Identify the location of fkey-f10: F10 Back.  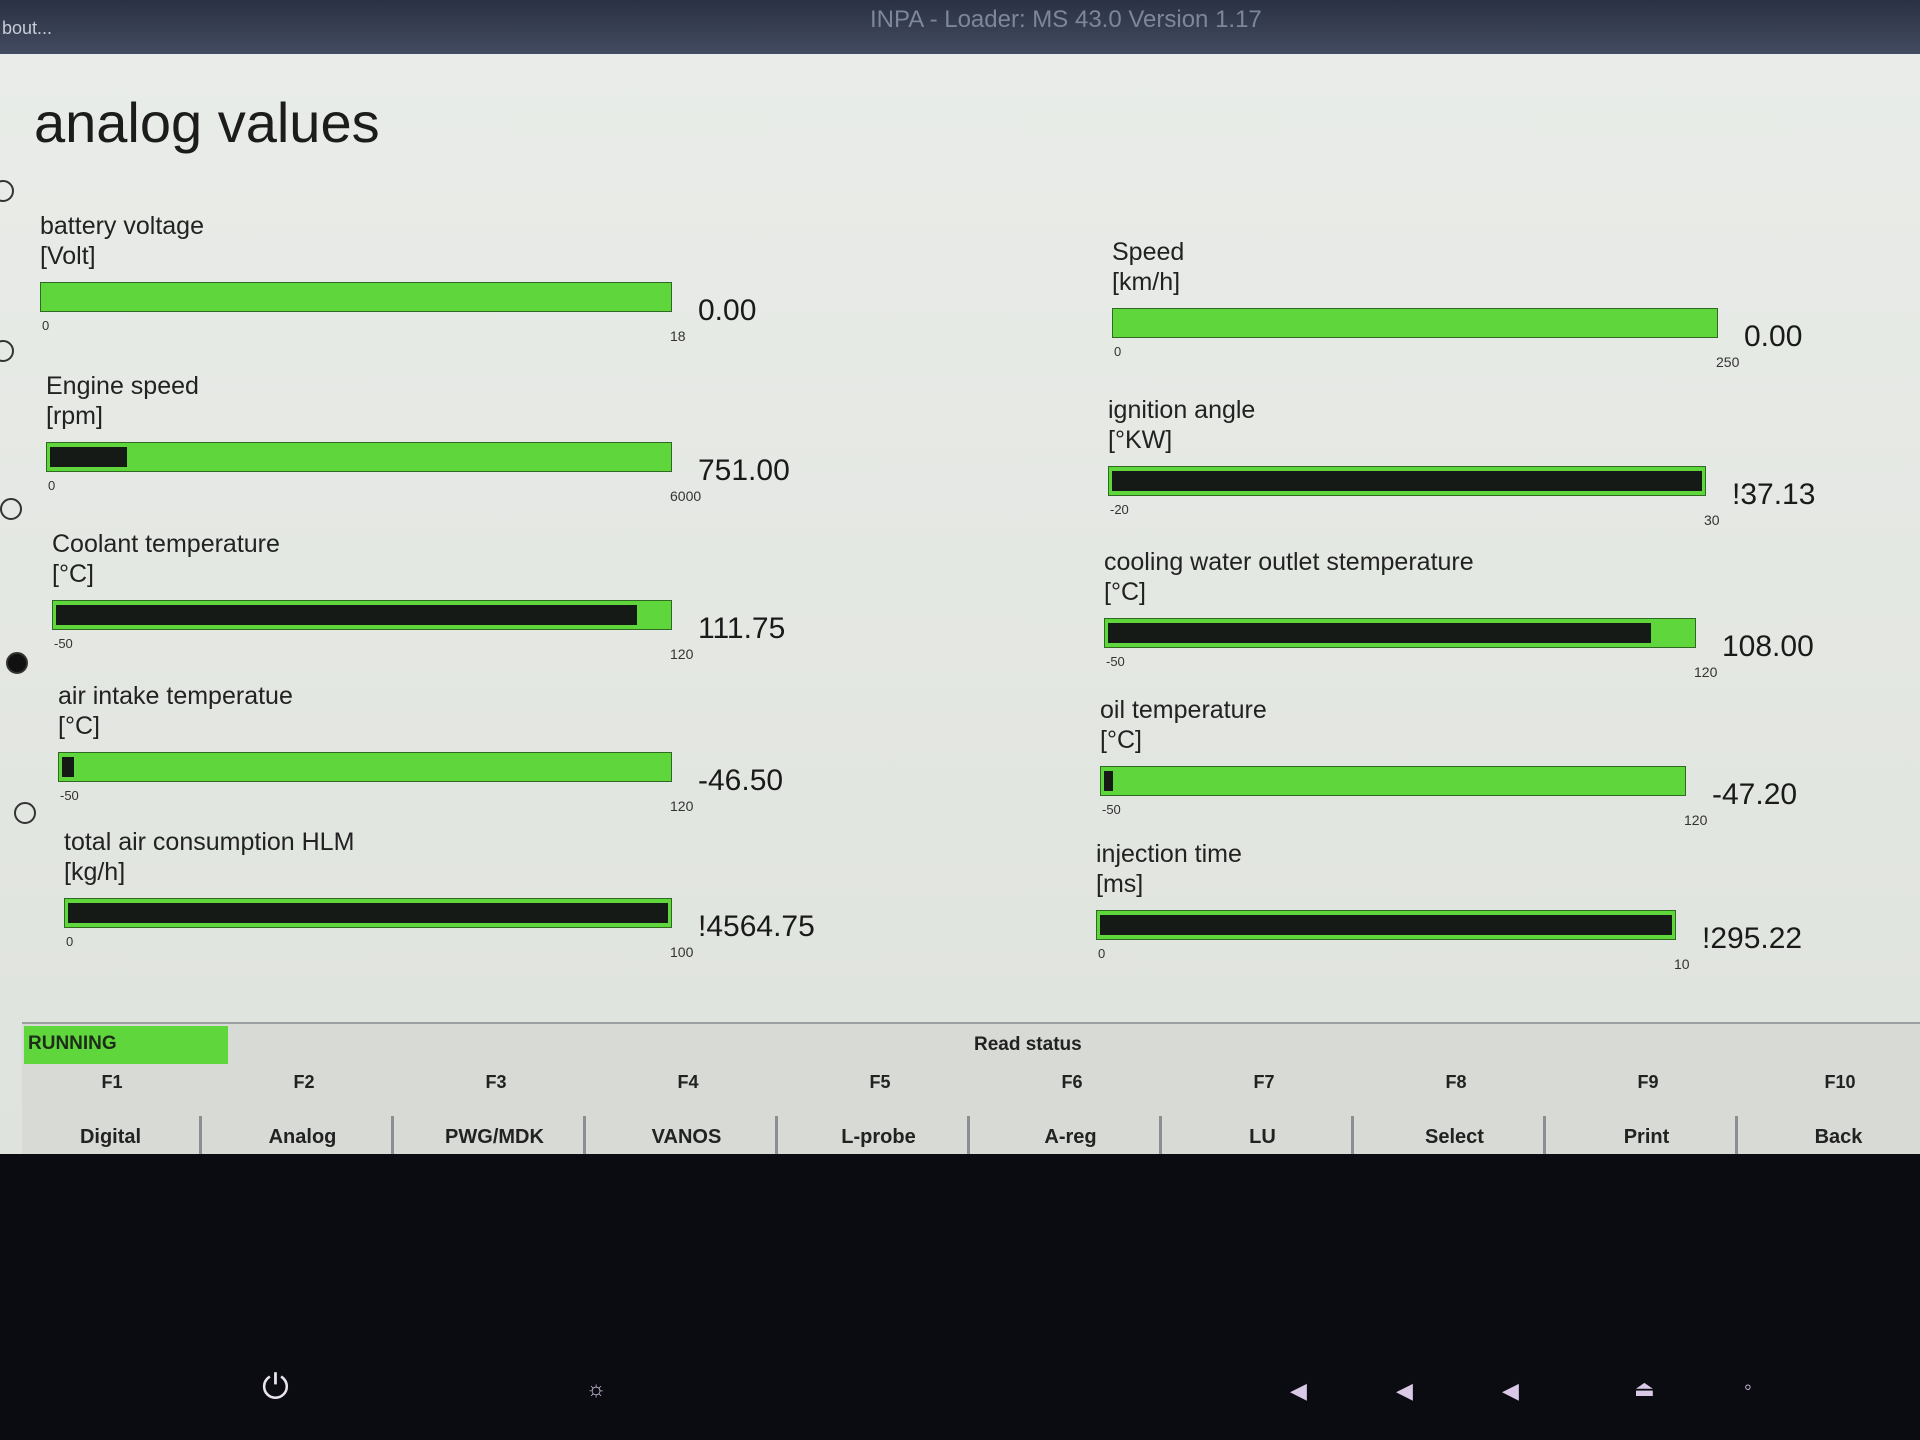
(1835, 1114).